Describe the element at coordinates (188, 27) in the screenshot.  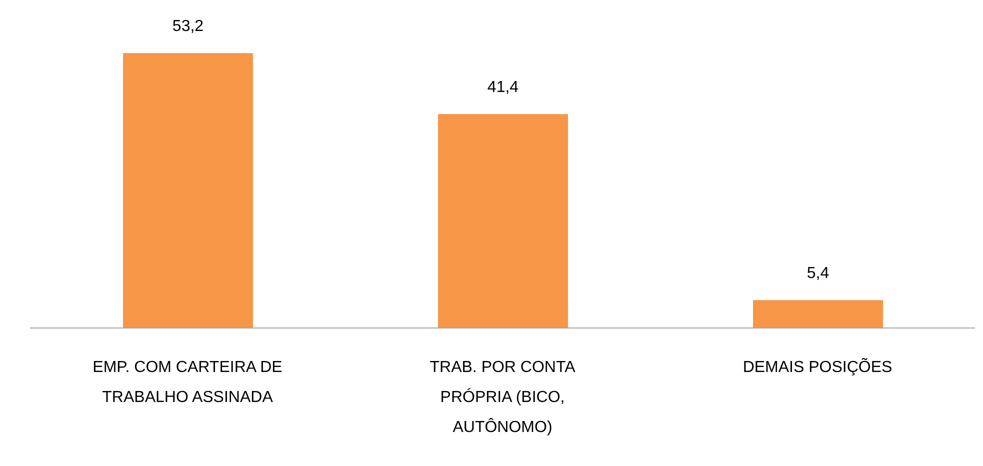
I see `data-label: 53,2` at that location.